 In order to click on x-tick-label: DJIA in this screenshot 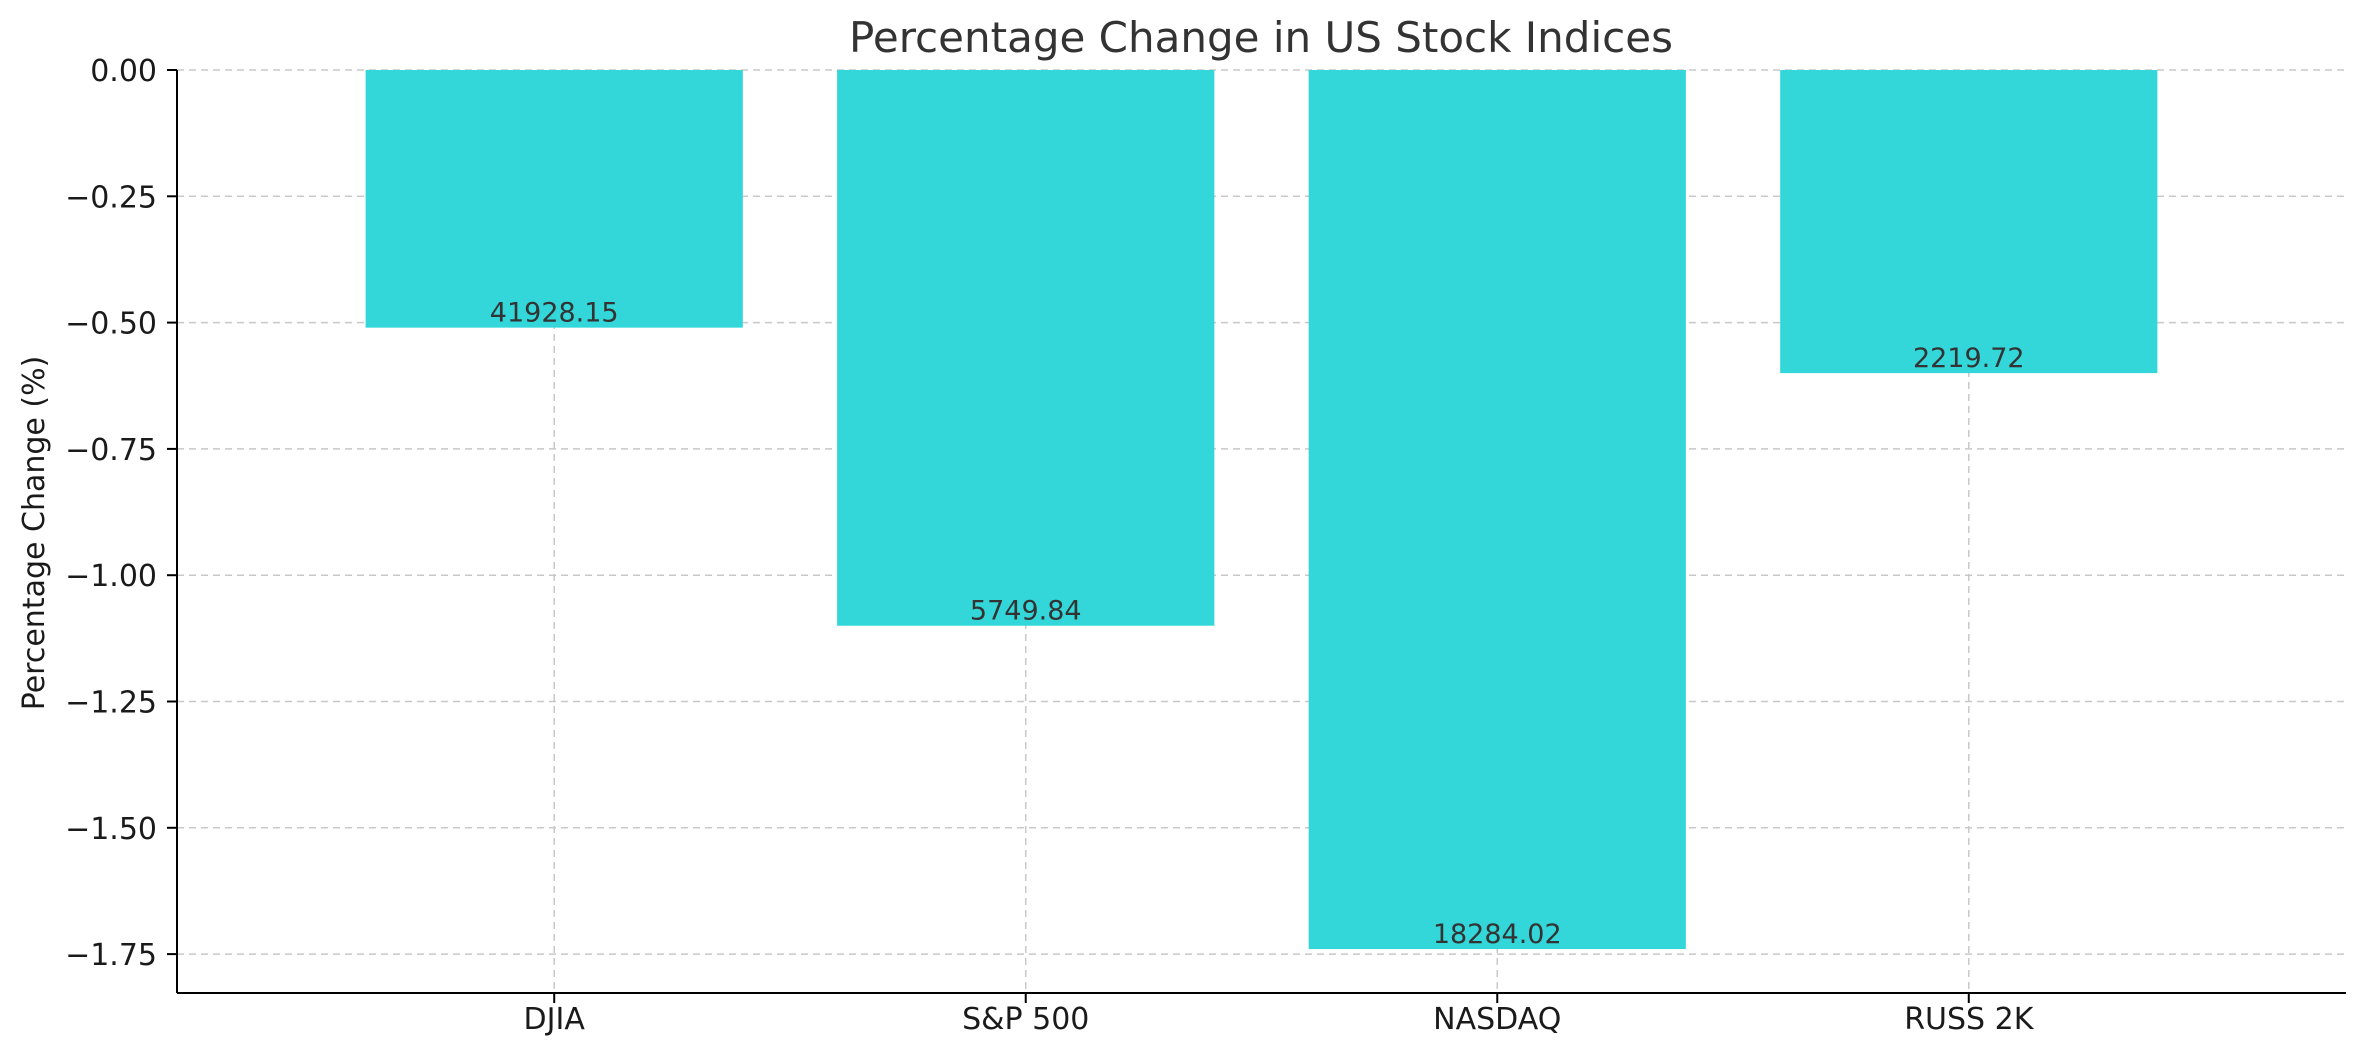, I will do `click(555, 1019)`.